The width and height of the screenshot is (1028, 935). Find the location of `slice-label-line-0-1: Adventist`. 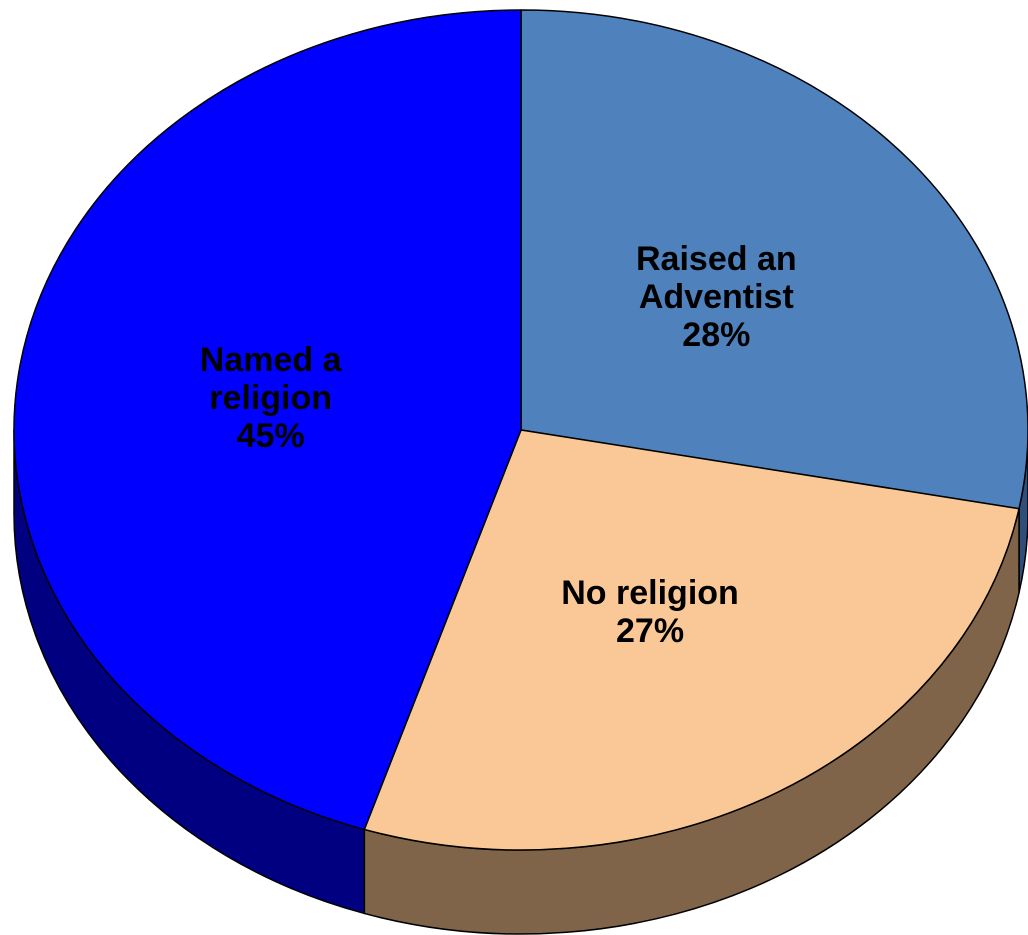

slice-label-line-0-1: Adventist is located at coordinates (716, 297).